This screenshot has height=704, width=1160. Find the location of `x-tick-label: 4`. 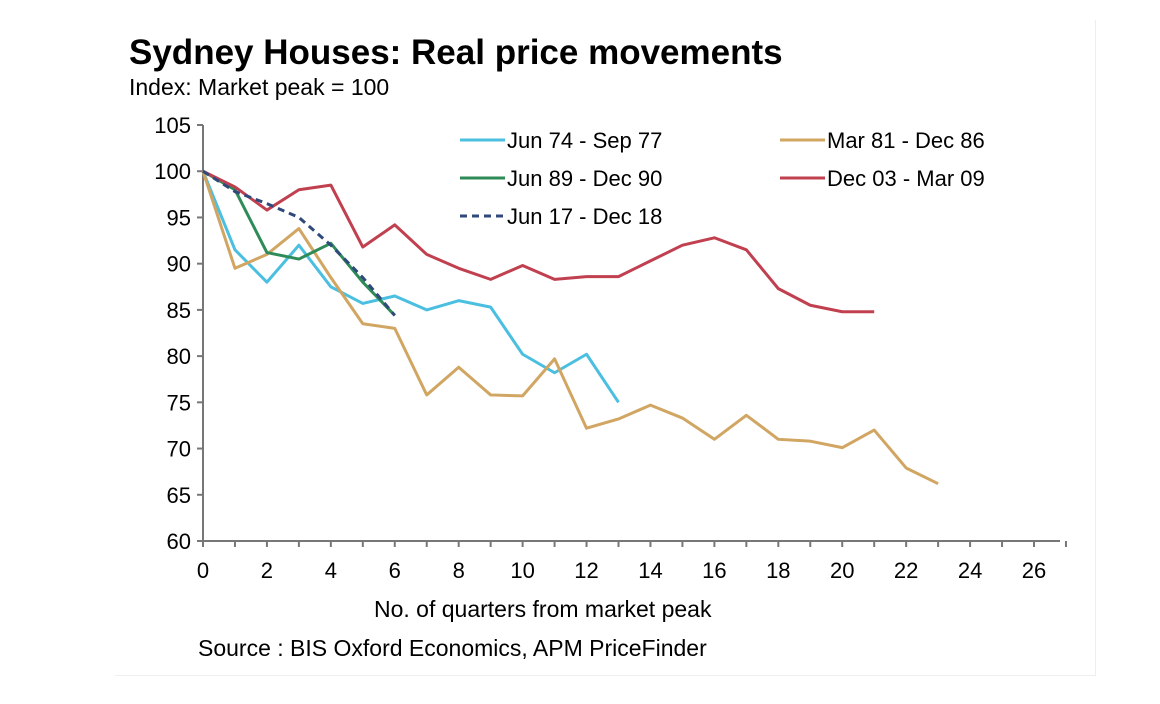

x-tick-label: 4 is located at coordinates (331, 570).